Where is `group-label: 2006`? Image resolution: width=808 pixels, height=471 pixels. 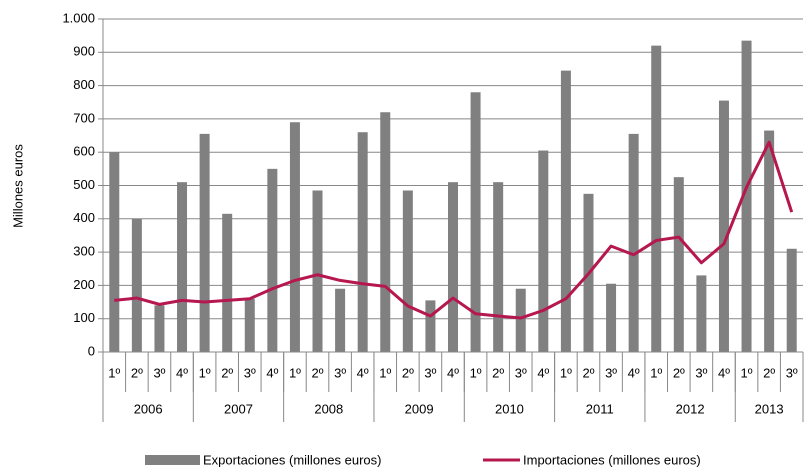
group-label: 2006 is located at coordinates (148, 408).